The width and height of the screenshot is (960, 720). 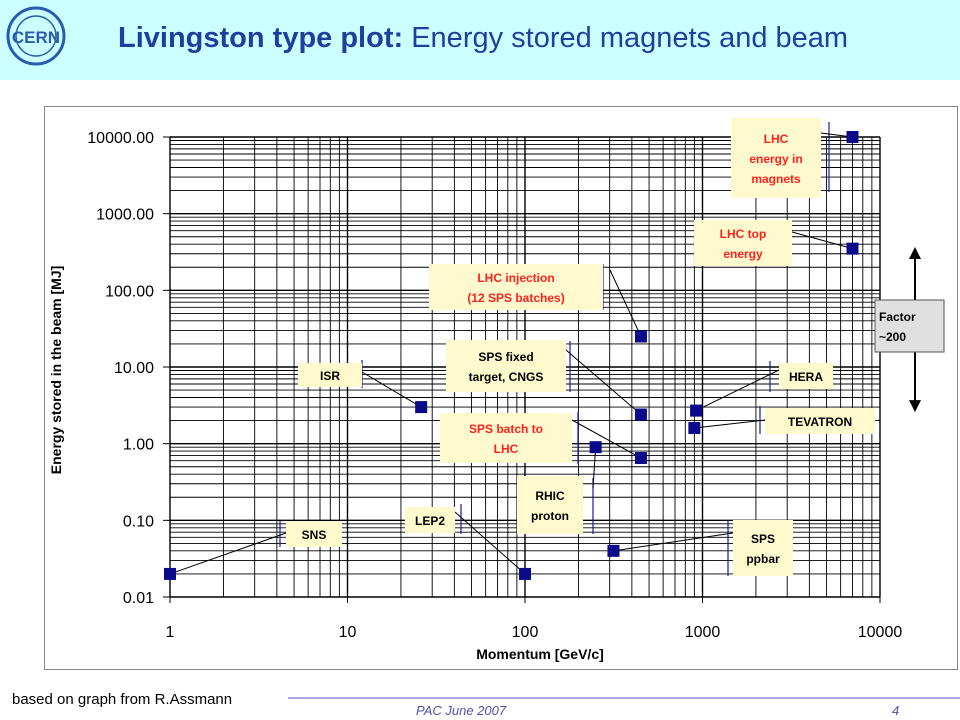 I want to click on annotation-text: energy in, so click(x=775, y=159).